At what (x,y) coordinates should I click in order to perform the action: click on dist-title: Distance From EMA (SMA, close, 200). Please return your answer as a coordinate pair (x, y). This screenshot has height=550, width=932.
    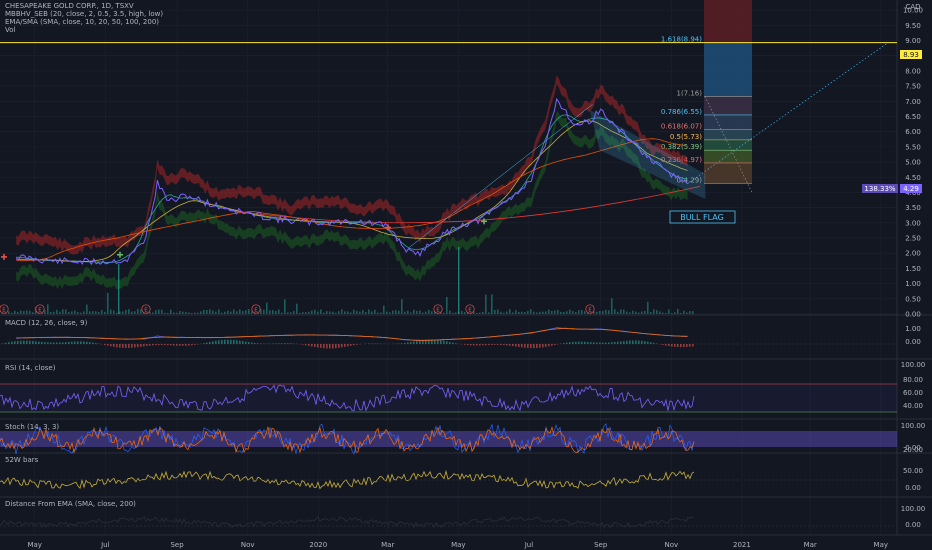
    Looking at the image, I should click on (70, 504).